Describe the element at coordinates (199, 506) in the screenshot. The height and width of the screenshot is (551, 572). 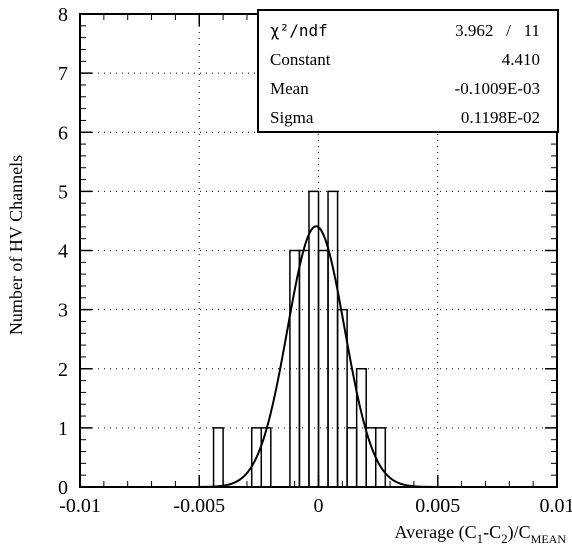
I see `x-tick-label: -0.005` at that location.